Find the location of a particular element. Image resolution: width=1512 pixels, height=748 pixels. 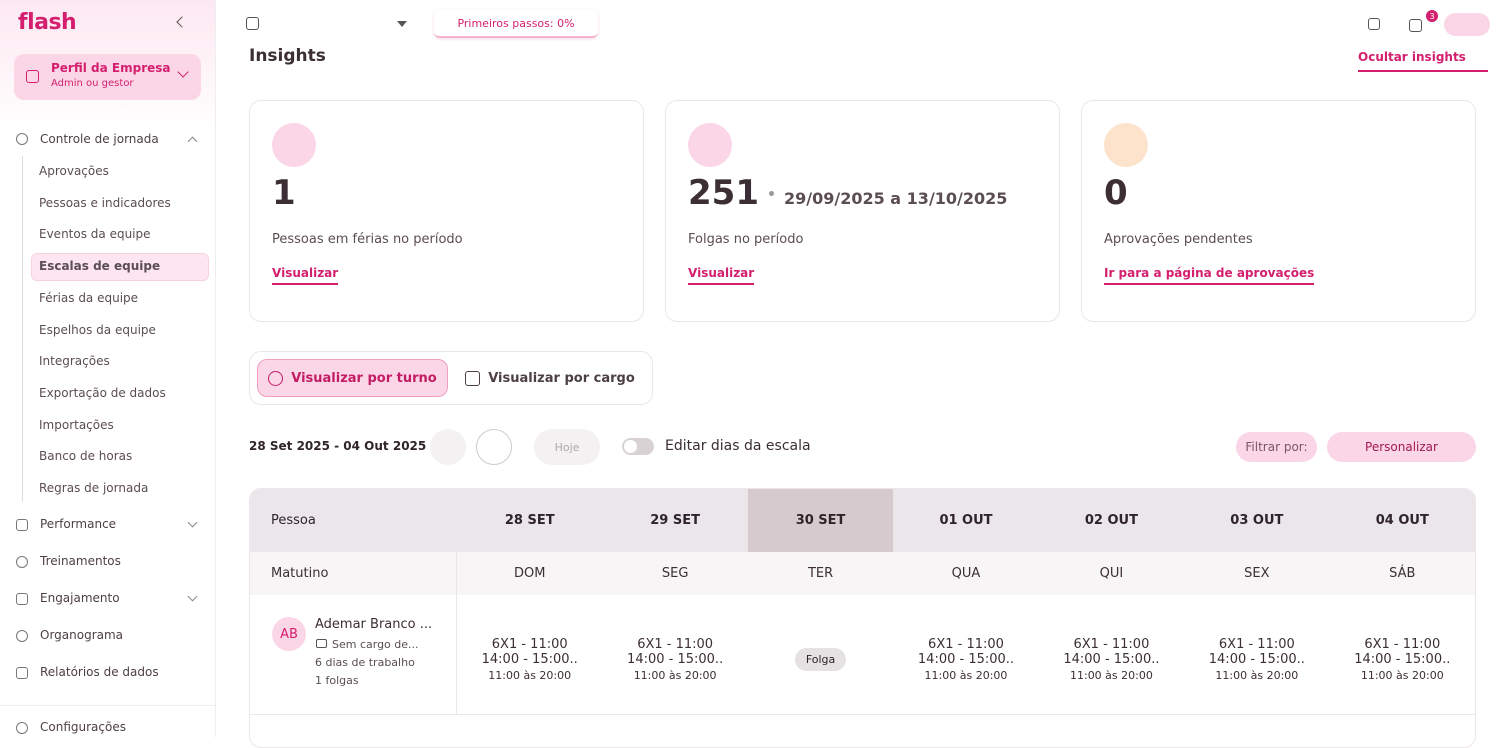

nav-group: Controle de jornada is located at coordinates (99, 139).